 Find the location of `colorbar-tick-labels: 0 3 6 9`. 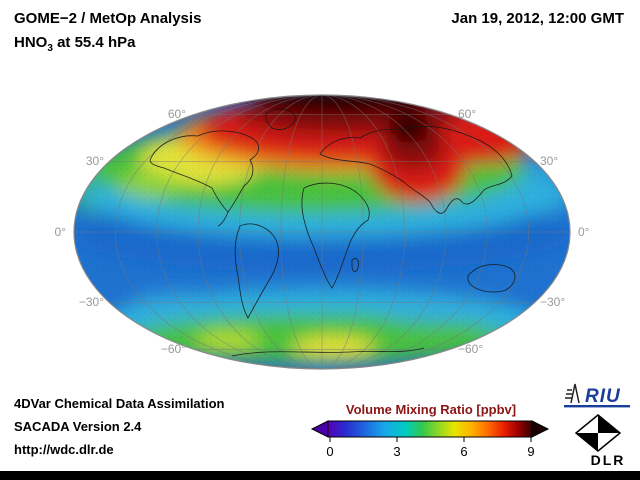

colorbar-tick-labels: 0 3 6 9 is located at coordinates (430, 451).